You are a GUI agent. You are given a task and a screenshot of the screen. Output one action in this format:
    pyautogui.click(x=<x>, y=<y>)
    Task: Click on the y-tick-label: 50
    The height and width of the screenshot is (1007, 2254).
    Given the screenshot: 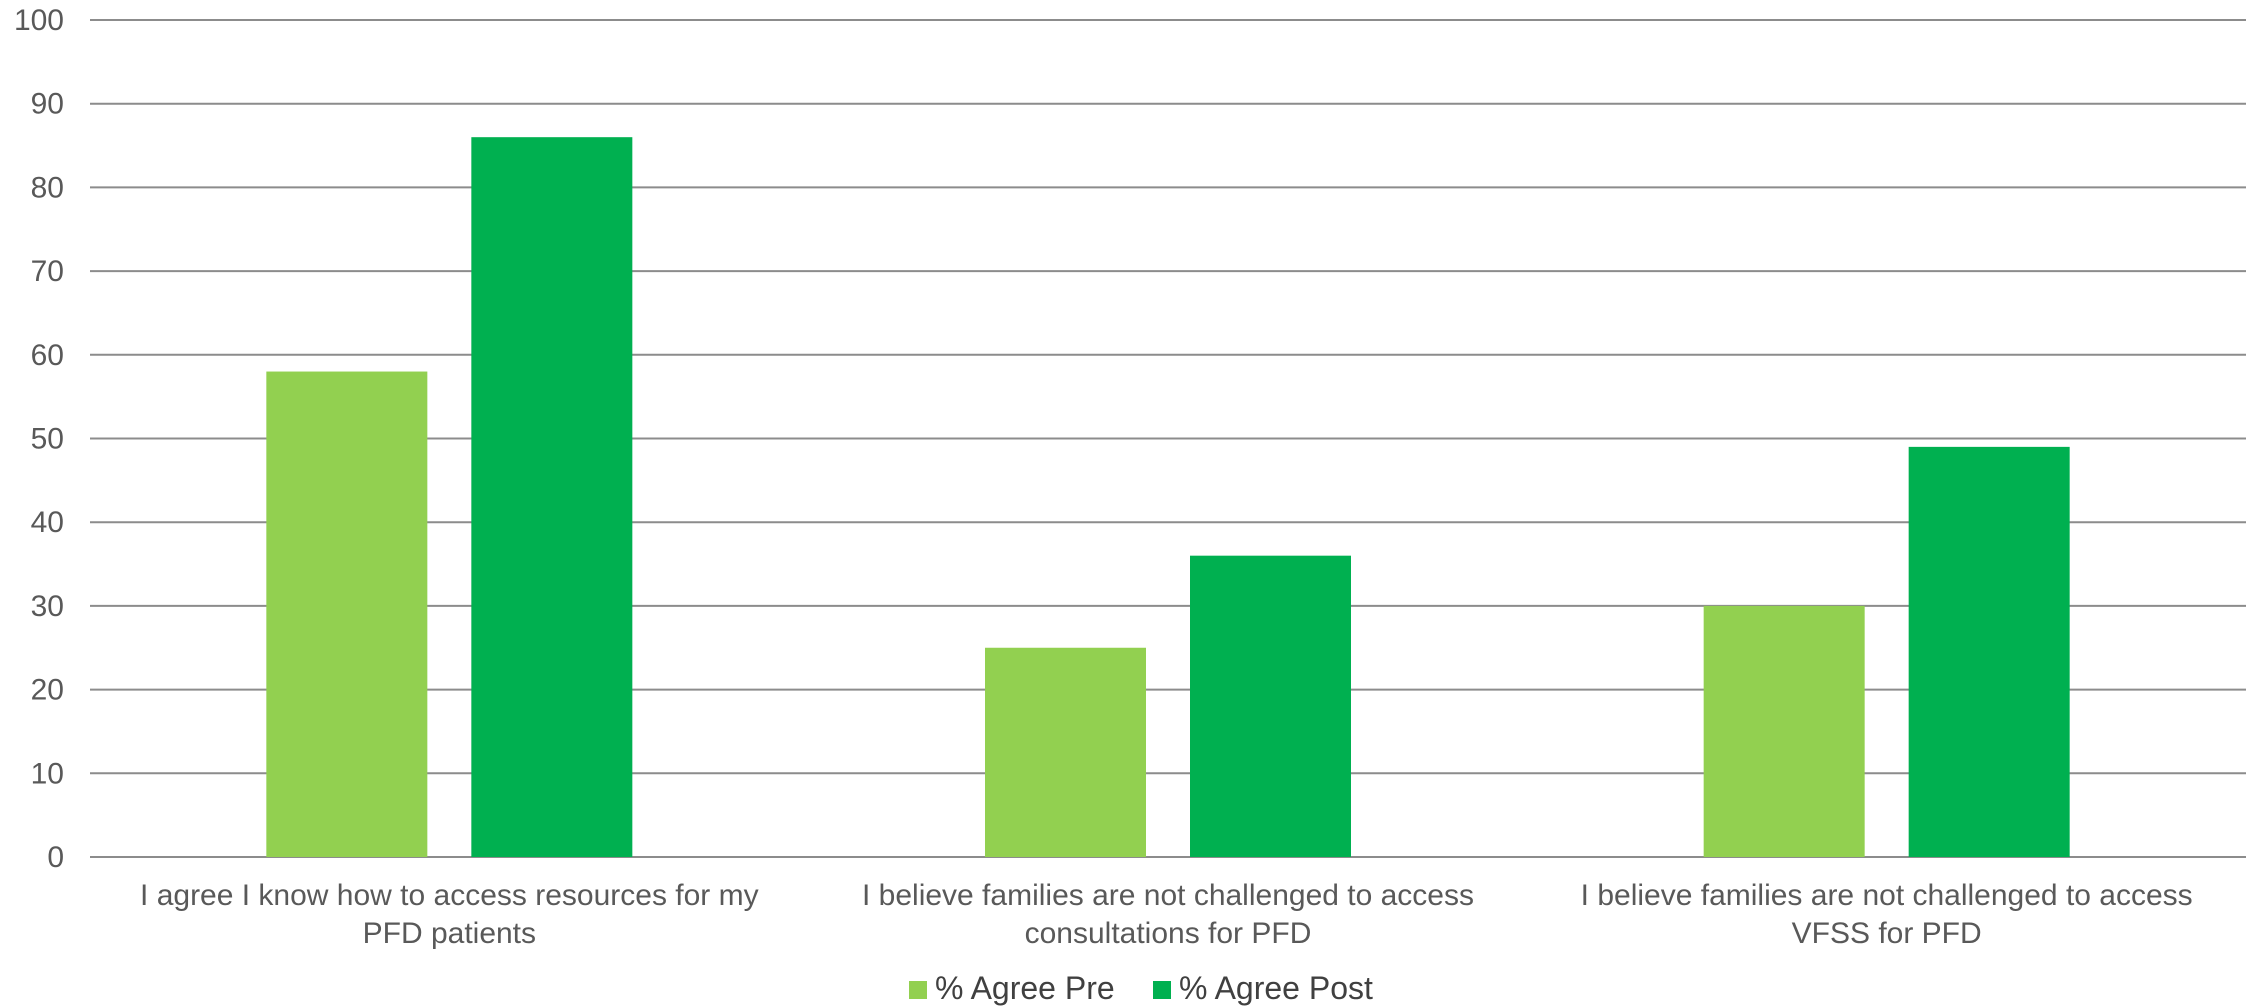 What is the action you would take?
    pyautogui.click(x=47, y=439)
    